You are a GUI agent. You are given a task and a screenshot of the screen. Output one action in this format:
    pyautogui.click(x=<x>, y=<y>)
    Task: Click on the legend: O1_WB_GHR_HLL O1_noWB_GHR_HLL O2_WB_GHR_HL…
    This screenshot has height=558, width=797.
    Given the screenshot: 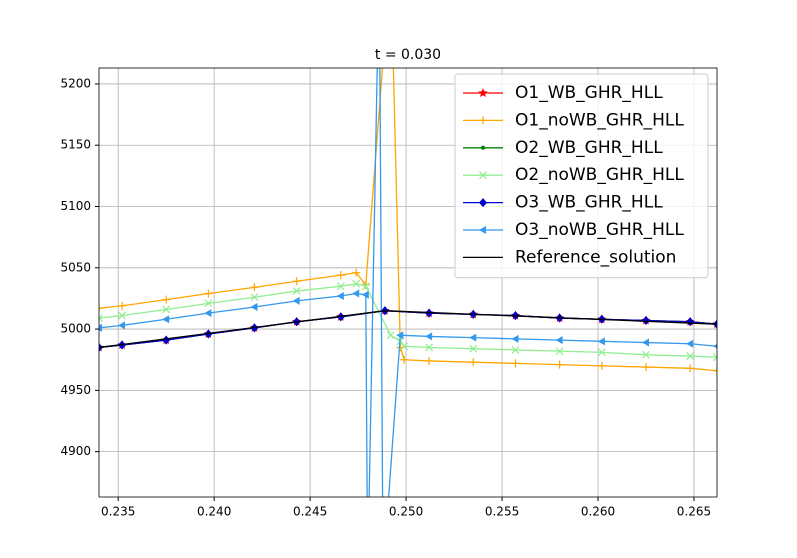 What is the action you would take?
    pyautogui.click(x=581, y=176)
    